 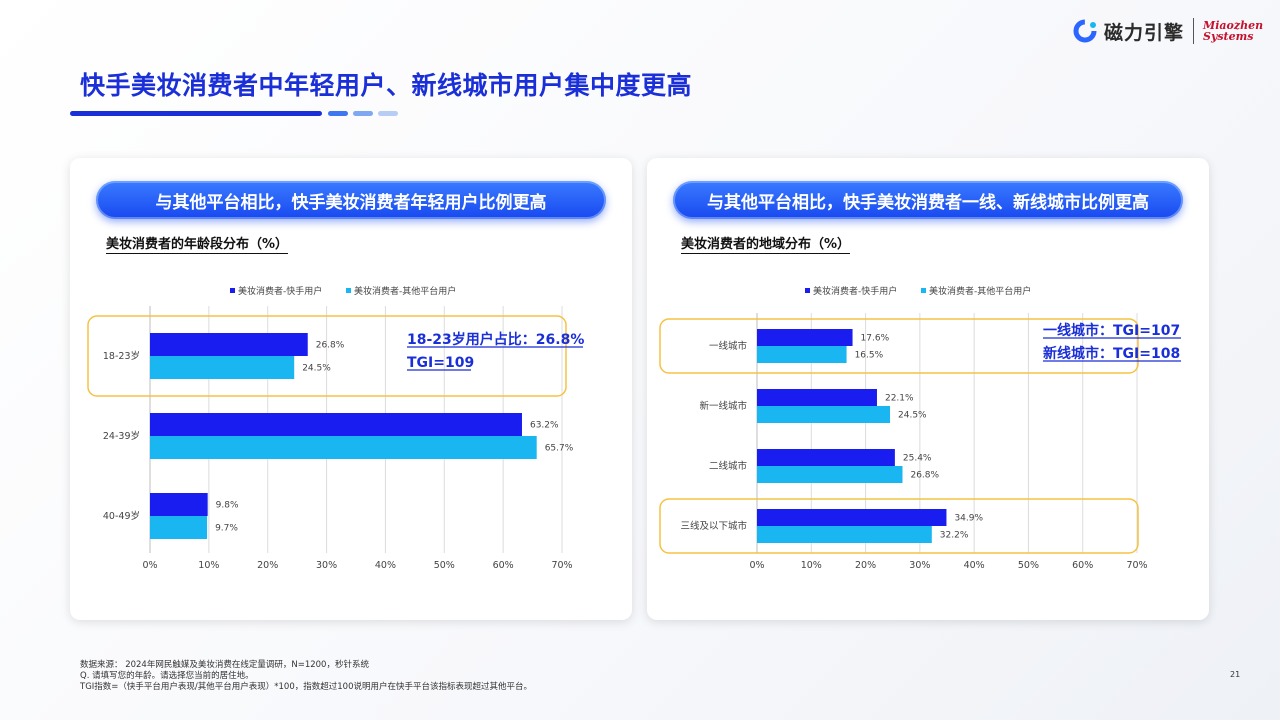 I want to click on brand-logo: 磁力引擎 Miaozhen Systems, so click(x=1172, y=31).